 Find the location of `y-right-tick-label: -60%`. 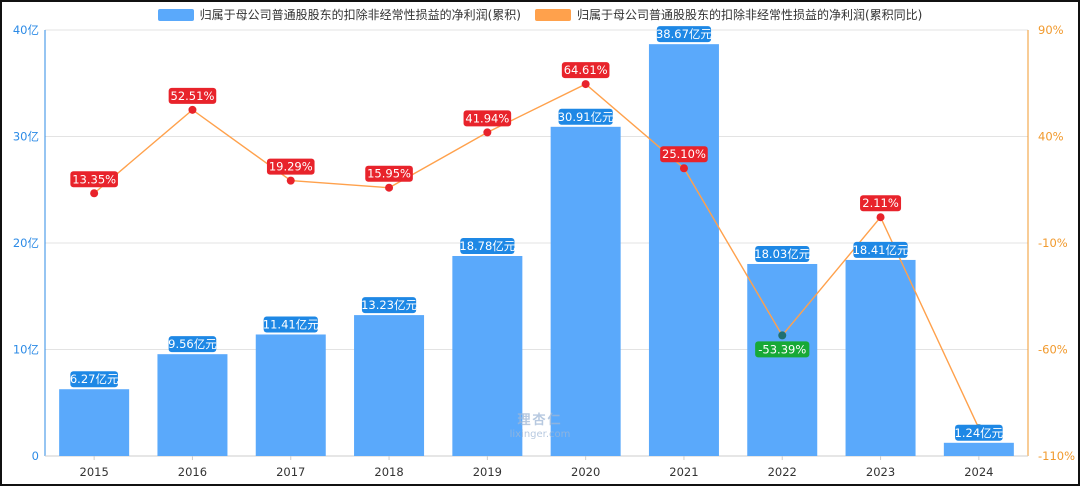

y-right-tick-label: -60% is located at coordinates (1053, 350).